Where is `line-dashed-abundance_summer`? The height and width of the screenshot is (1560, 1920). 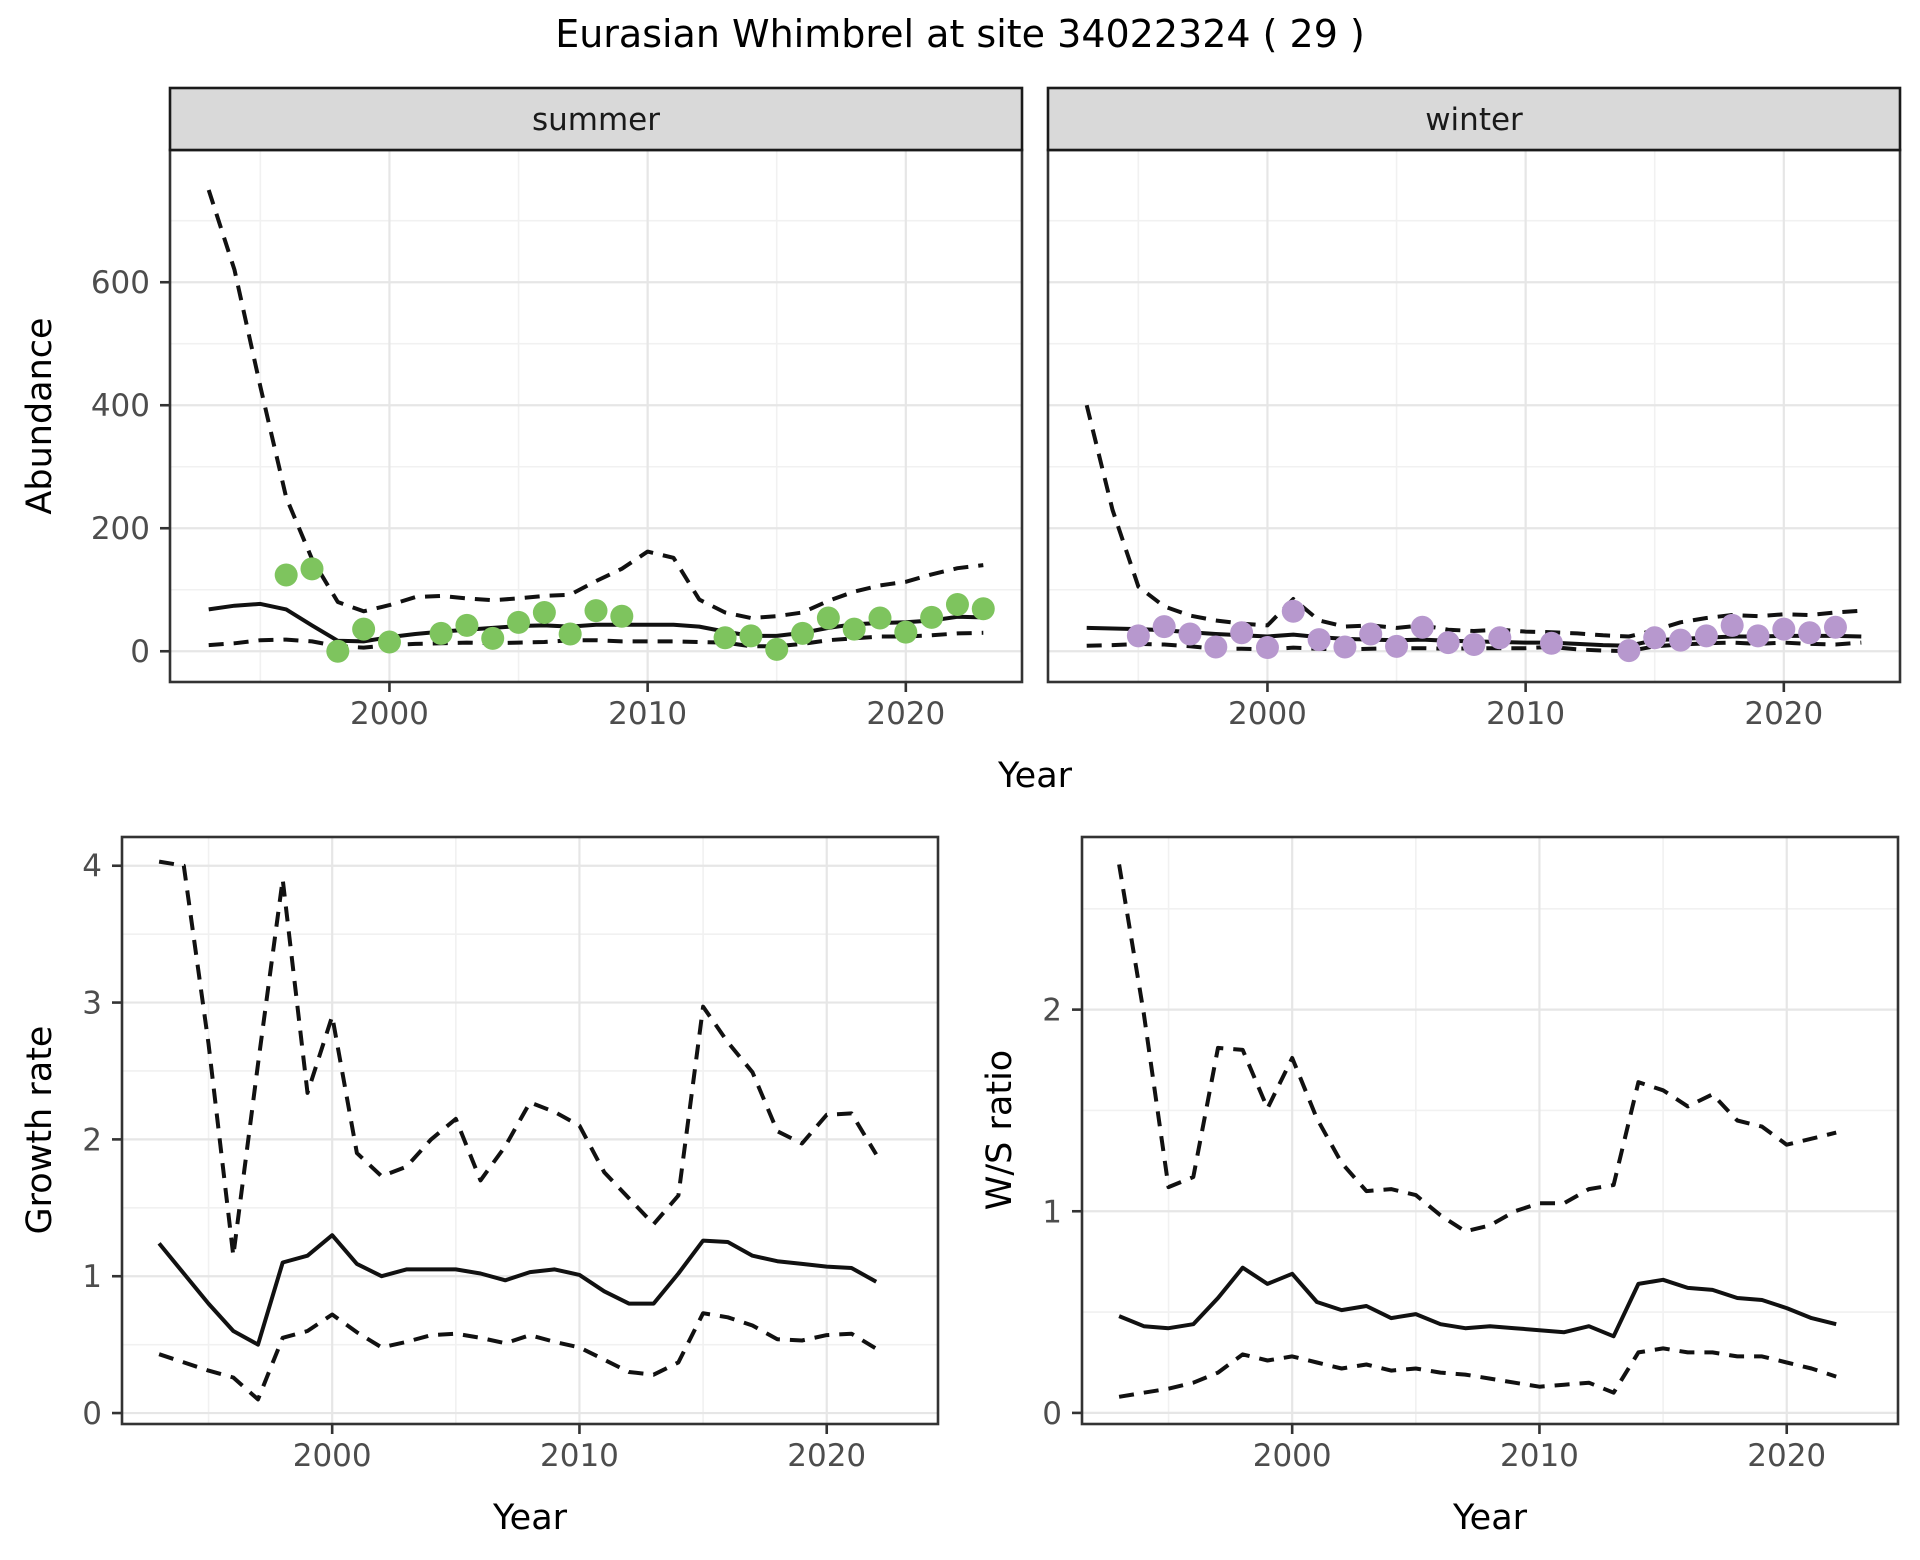 line-dashed-abundance_summer is located at coordinates (595, 404).